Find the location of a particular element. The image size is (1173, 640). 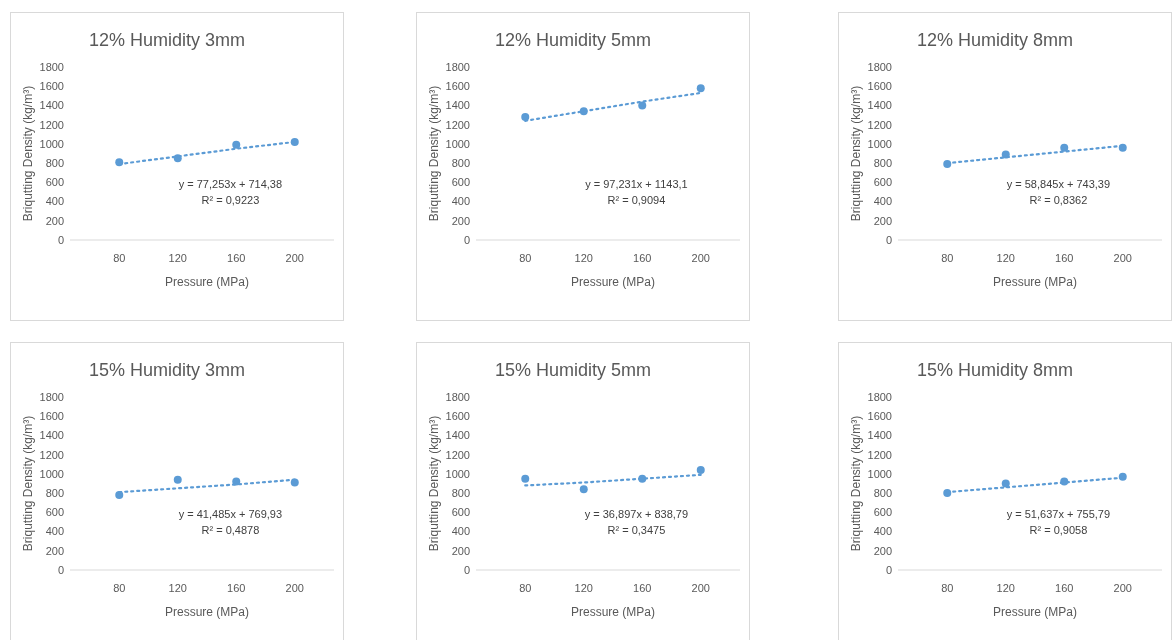

y-tick-label: 400 is located at coordinates (460, 201).